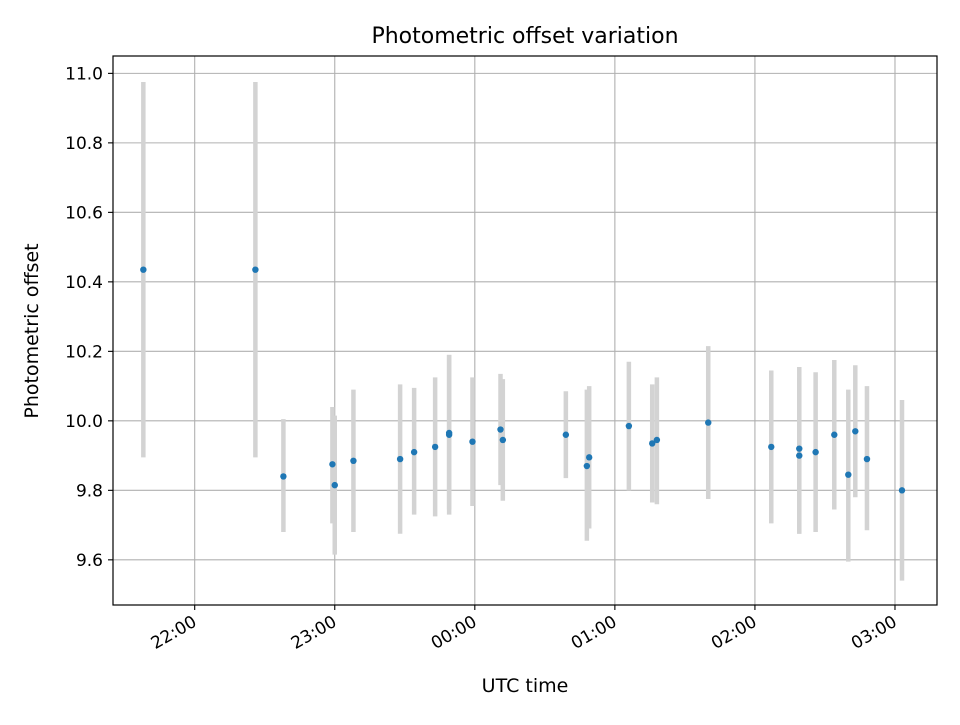 Image resolution: width=960 pixels, height=725 pixels. What do you see at coordinates (32, 330) in the screenshot?
I see `y-axis-label: Photometric offset` at bounding box center [32, 330].